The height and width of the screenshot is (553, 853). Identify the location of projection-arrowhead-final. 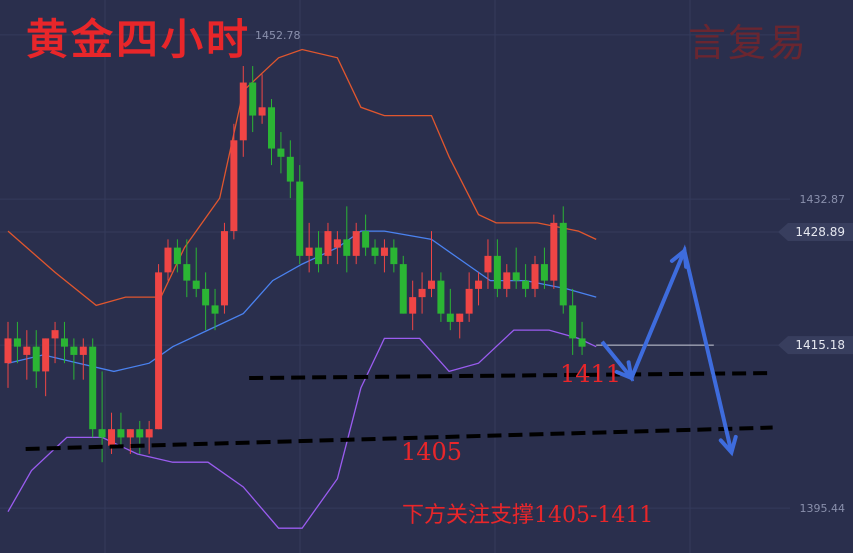
(728, 445).